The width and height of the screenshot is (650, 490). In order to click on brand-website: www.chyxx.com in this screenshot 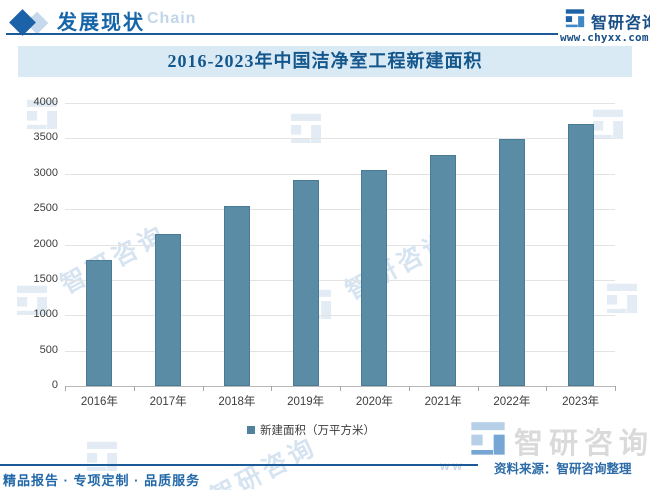, I will do `click(604, 37)`.